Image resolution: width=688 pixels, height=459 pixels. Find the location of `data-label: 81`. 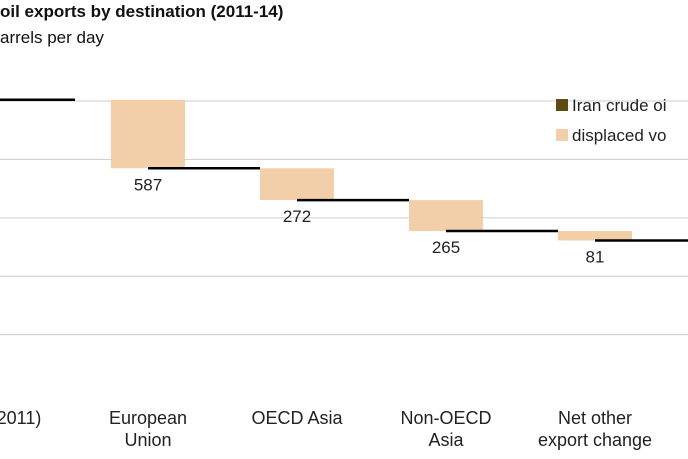

data-label: 81 is located at coordinates (595, 256).